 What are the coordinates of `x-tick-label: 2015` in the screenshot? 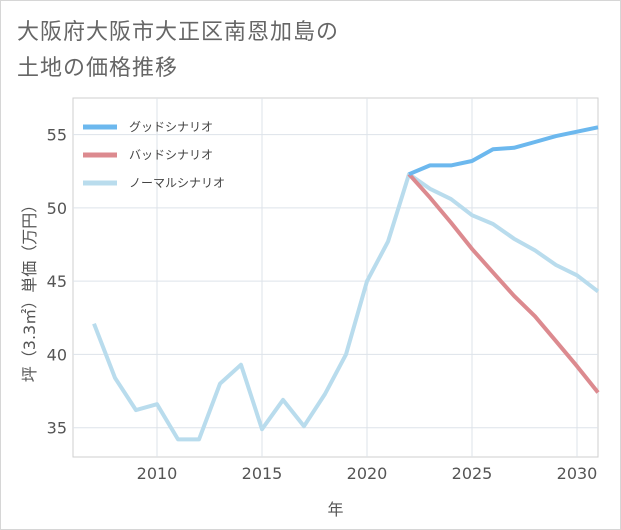 It's located at (262, 473).